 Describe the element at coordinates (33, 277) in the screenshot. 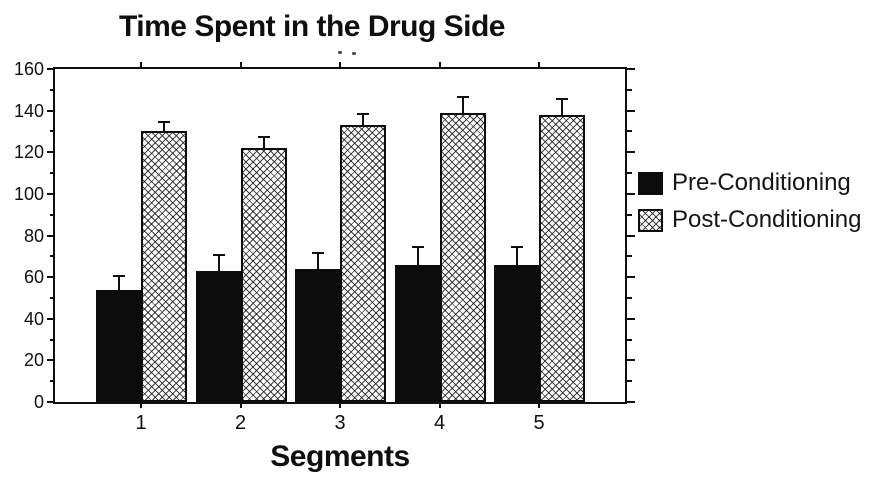

I see `y-axis-tick-label: 60` at that location.